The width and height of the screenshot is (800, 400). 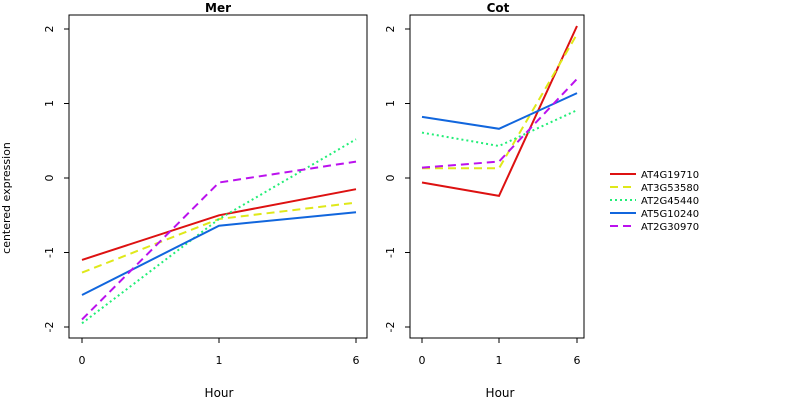 I want to click on series-line-at2g45440, so click(x=499, y=128).